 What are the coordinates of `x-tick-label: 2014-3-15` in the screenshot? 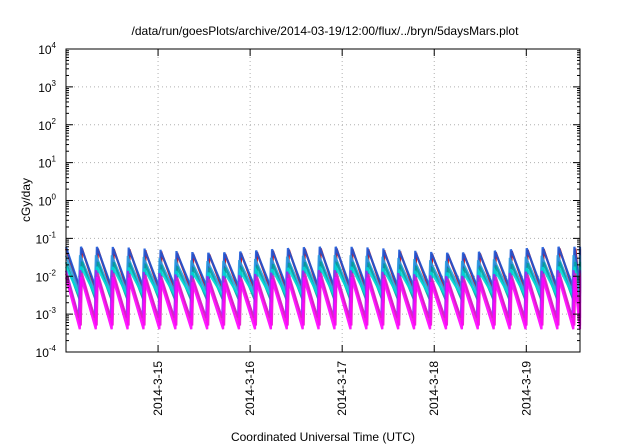 It's located at (158, 388).